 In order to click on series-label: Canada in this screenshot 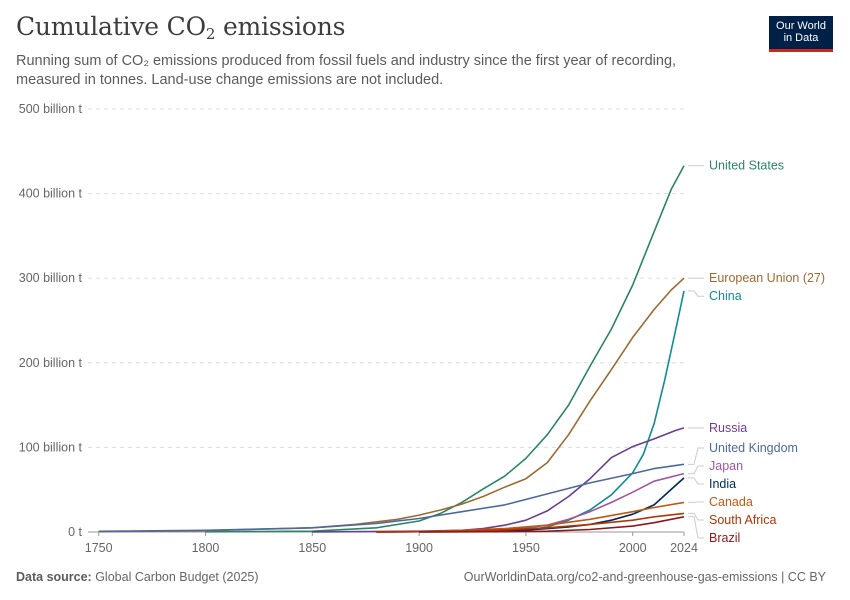, I will do `click(731, 502)`.